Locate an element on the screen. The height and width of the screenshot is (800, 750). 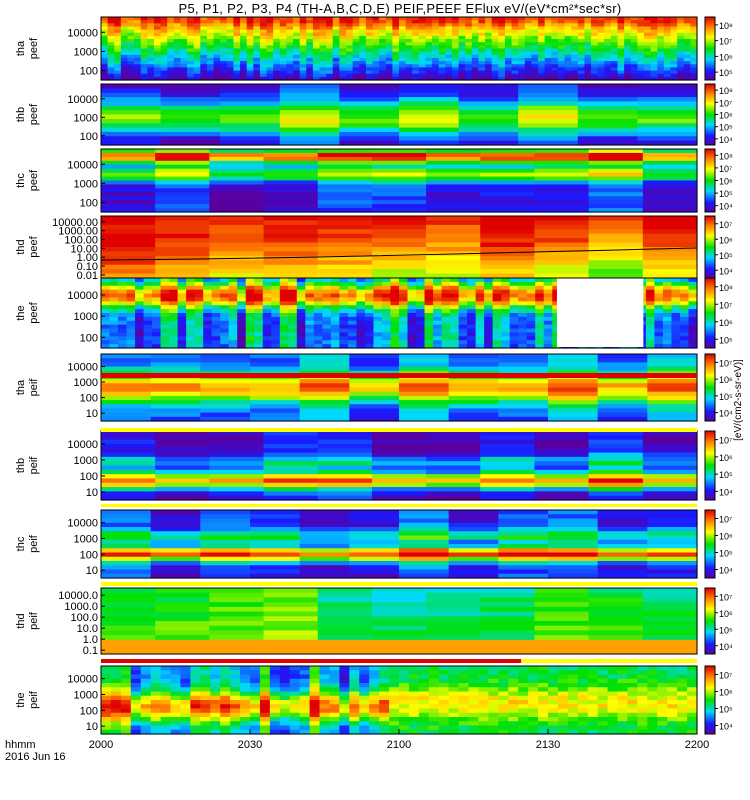
y-tick-label: 0.01 is located at coordinates (87, 276).